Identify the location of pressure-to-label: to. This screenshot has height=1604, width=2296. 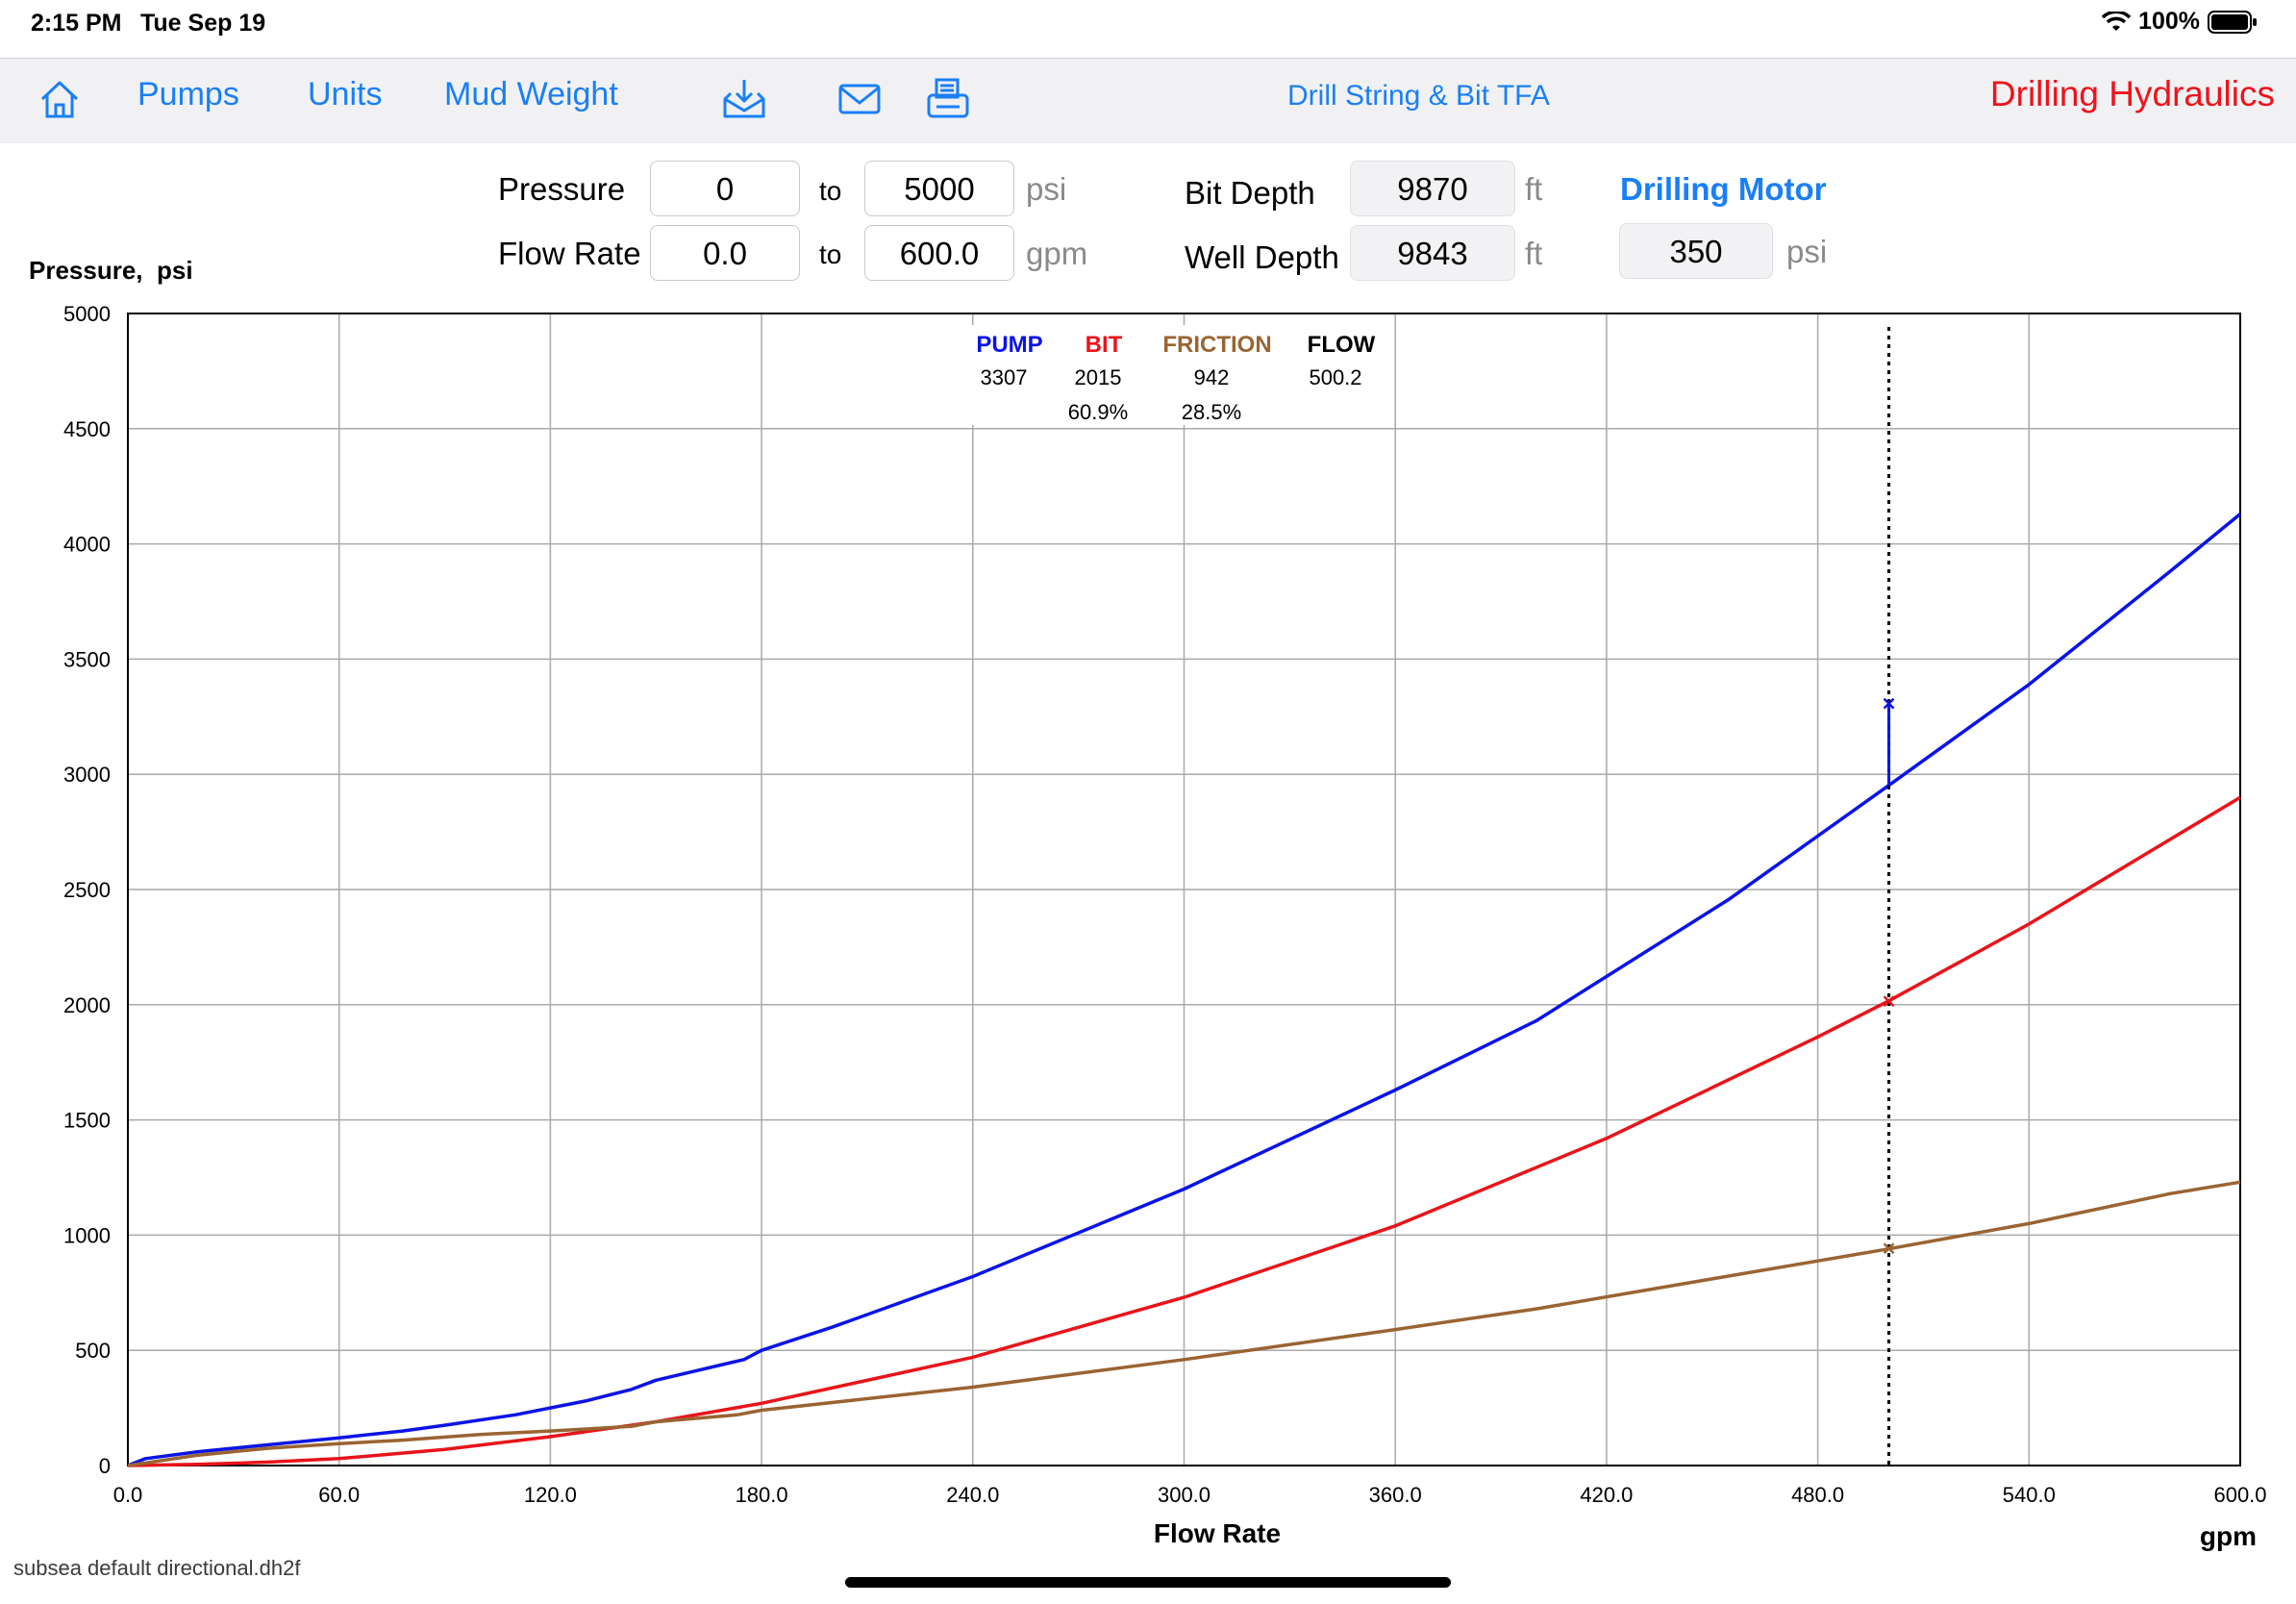
(830, 191).